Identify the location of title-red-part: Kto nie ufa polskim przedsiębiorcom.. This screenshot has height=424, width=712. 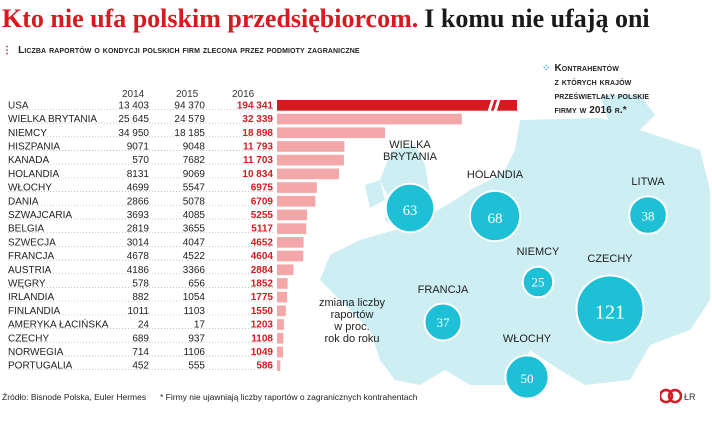
(210, 18).